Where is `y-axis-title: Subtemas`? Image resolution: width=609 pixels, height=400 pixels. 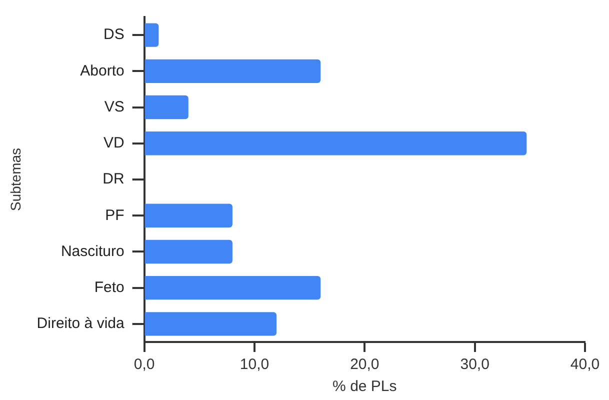 y-axis-title: Subtemas is located at coordinates (15, 180).